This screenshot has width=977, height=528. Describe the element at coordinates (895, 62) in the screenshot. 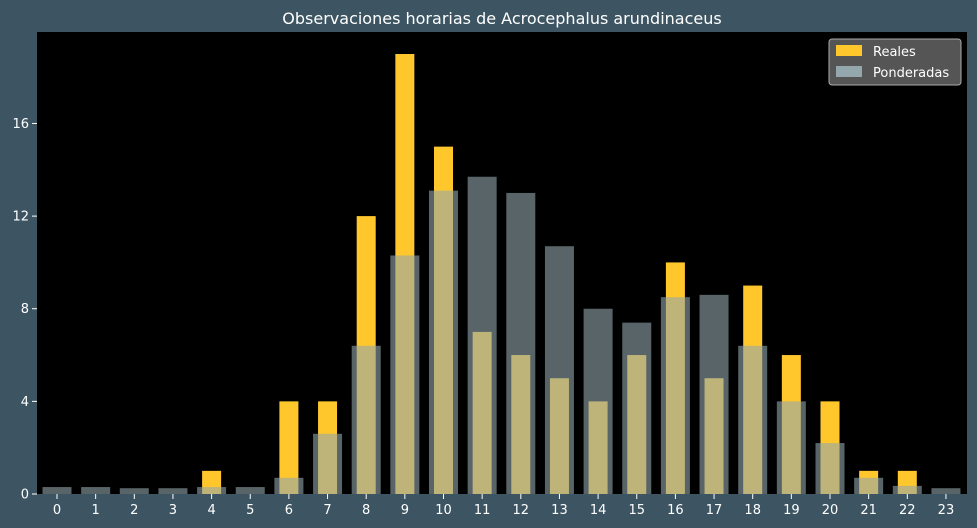

I see `legend: Reales Ponderadas` at that location.